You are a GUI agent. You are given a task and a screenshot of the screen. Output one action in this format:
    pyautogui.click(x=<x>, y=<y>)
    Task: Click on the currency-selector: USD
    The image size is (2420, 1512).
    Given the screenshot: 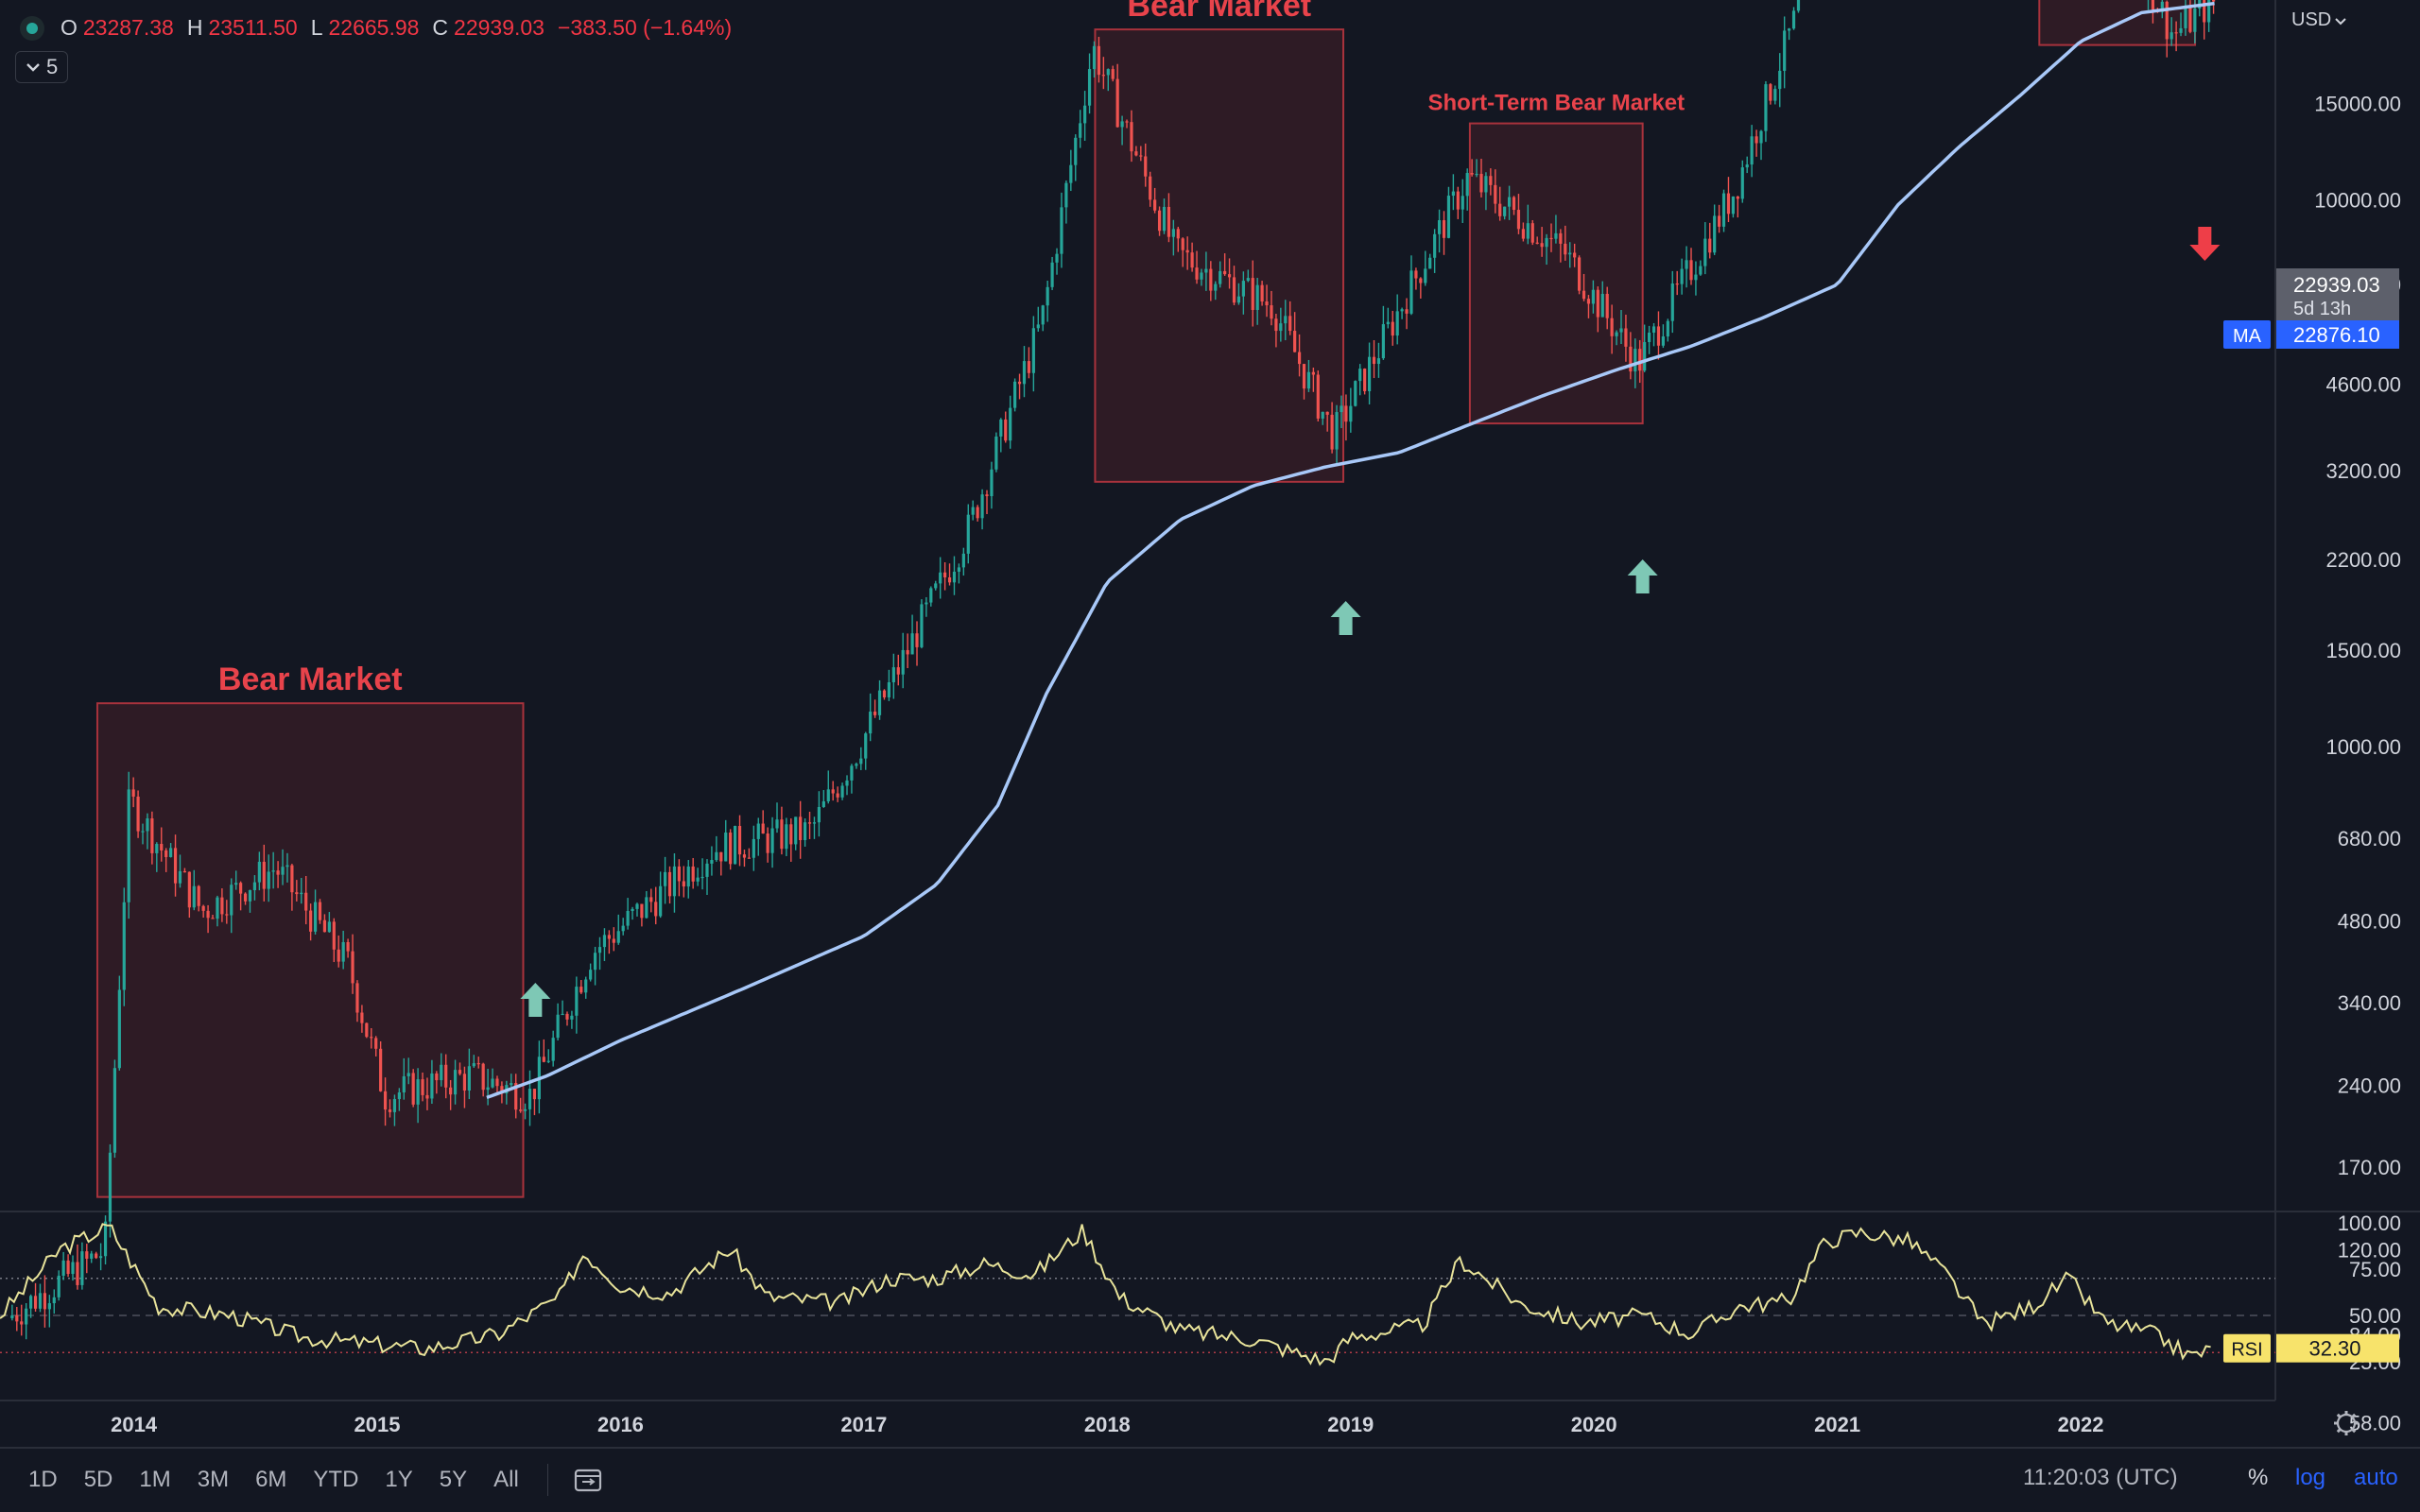 What is the action you would take?
    pyautogui.click(x=2318, y=20)
    